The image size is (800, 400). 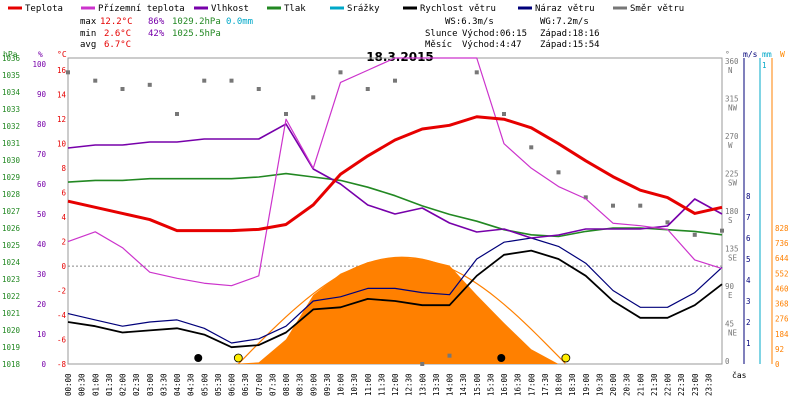 I want to click on humidity-tick-label: 80, so click(x=42, y=124).